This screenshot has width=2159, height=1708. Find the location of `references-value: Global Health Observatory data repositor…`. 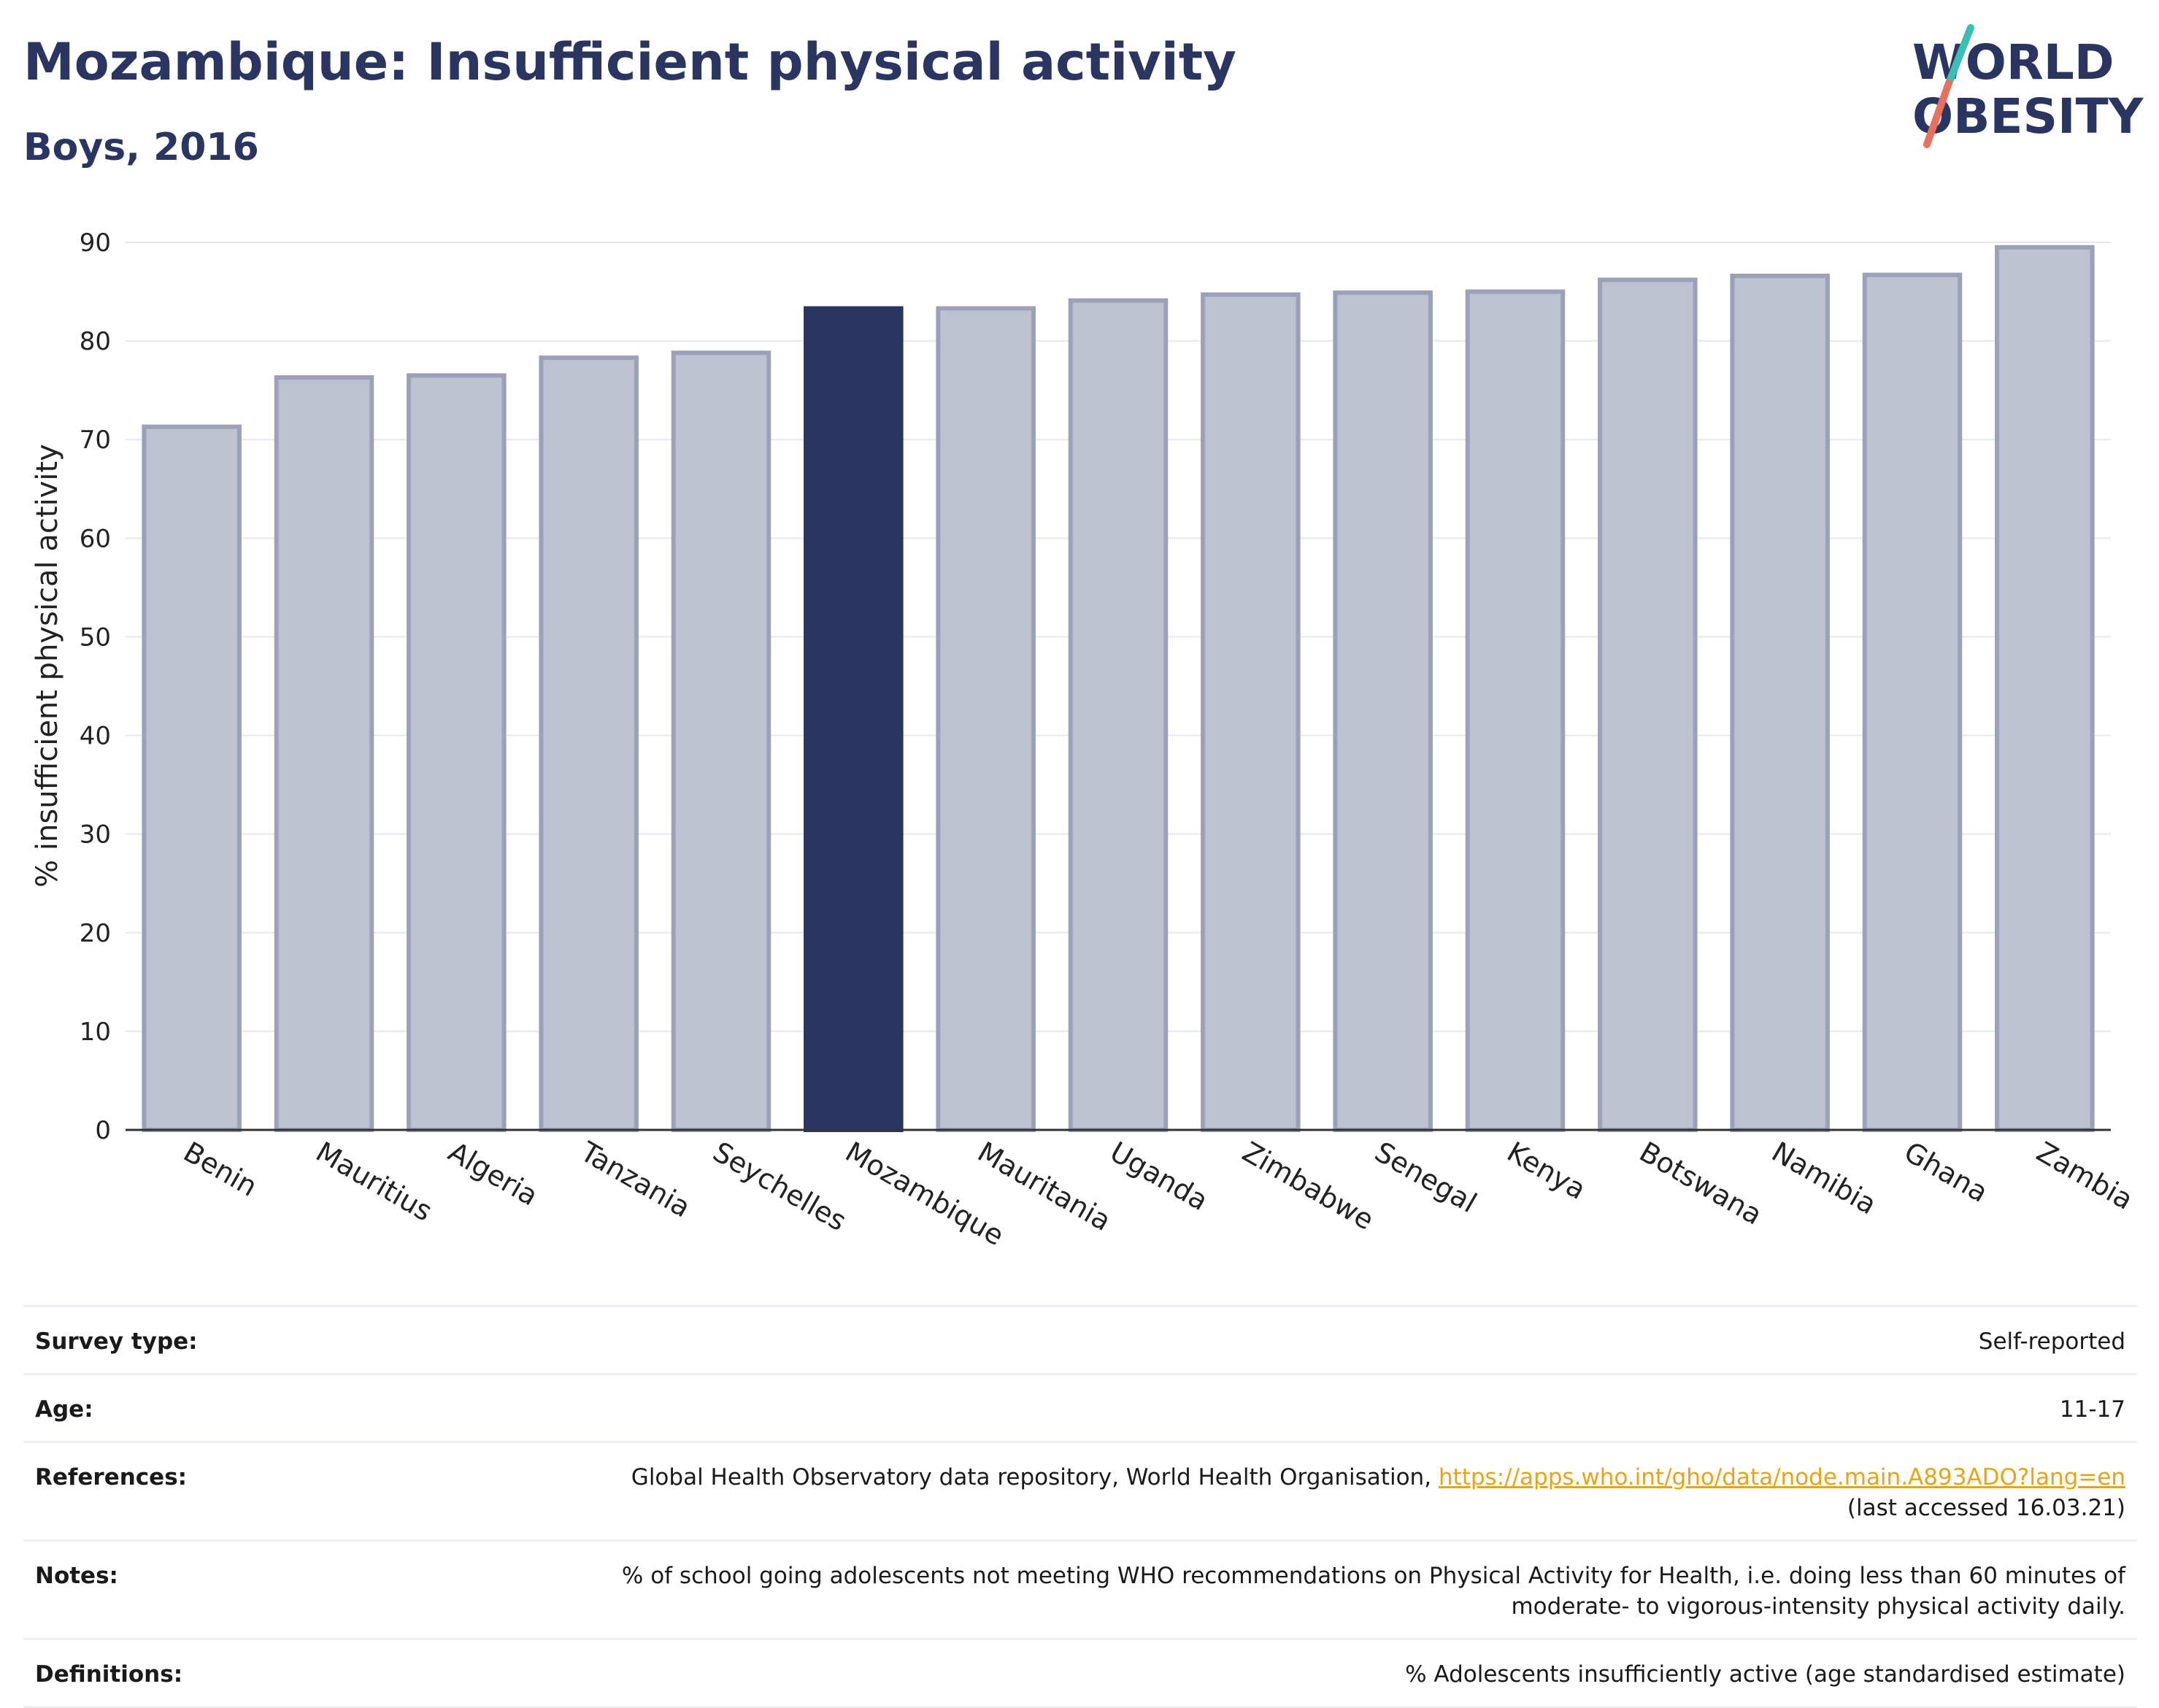

references-value: Global Health Observatory data repositor… is located at coordinates (1378, 1492).